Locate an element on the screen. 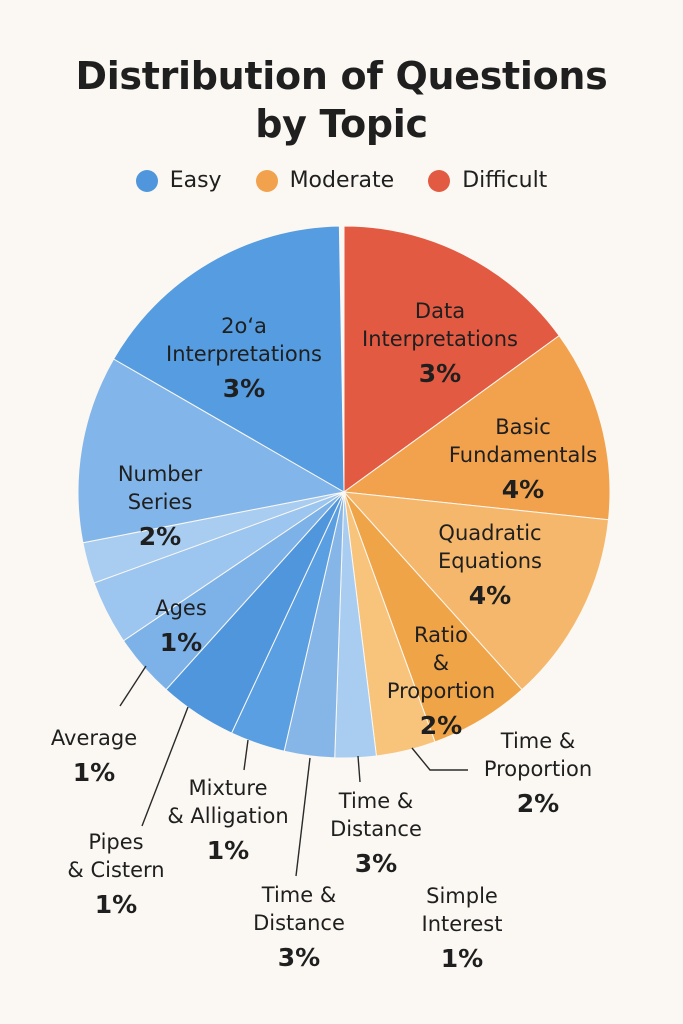 This screenshot has width=683, height=1024. slice-label-12: Ages 1% is located at coordinates (181, 626).